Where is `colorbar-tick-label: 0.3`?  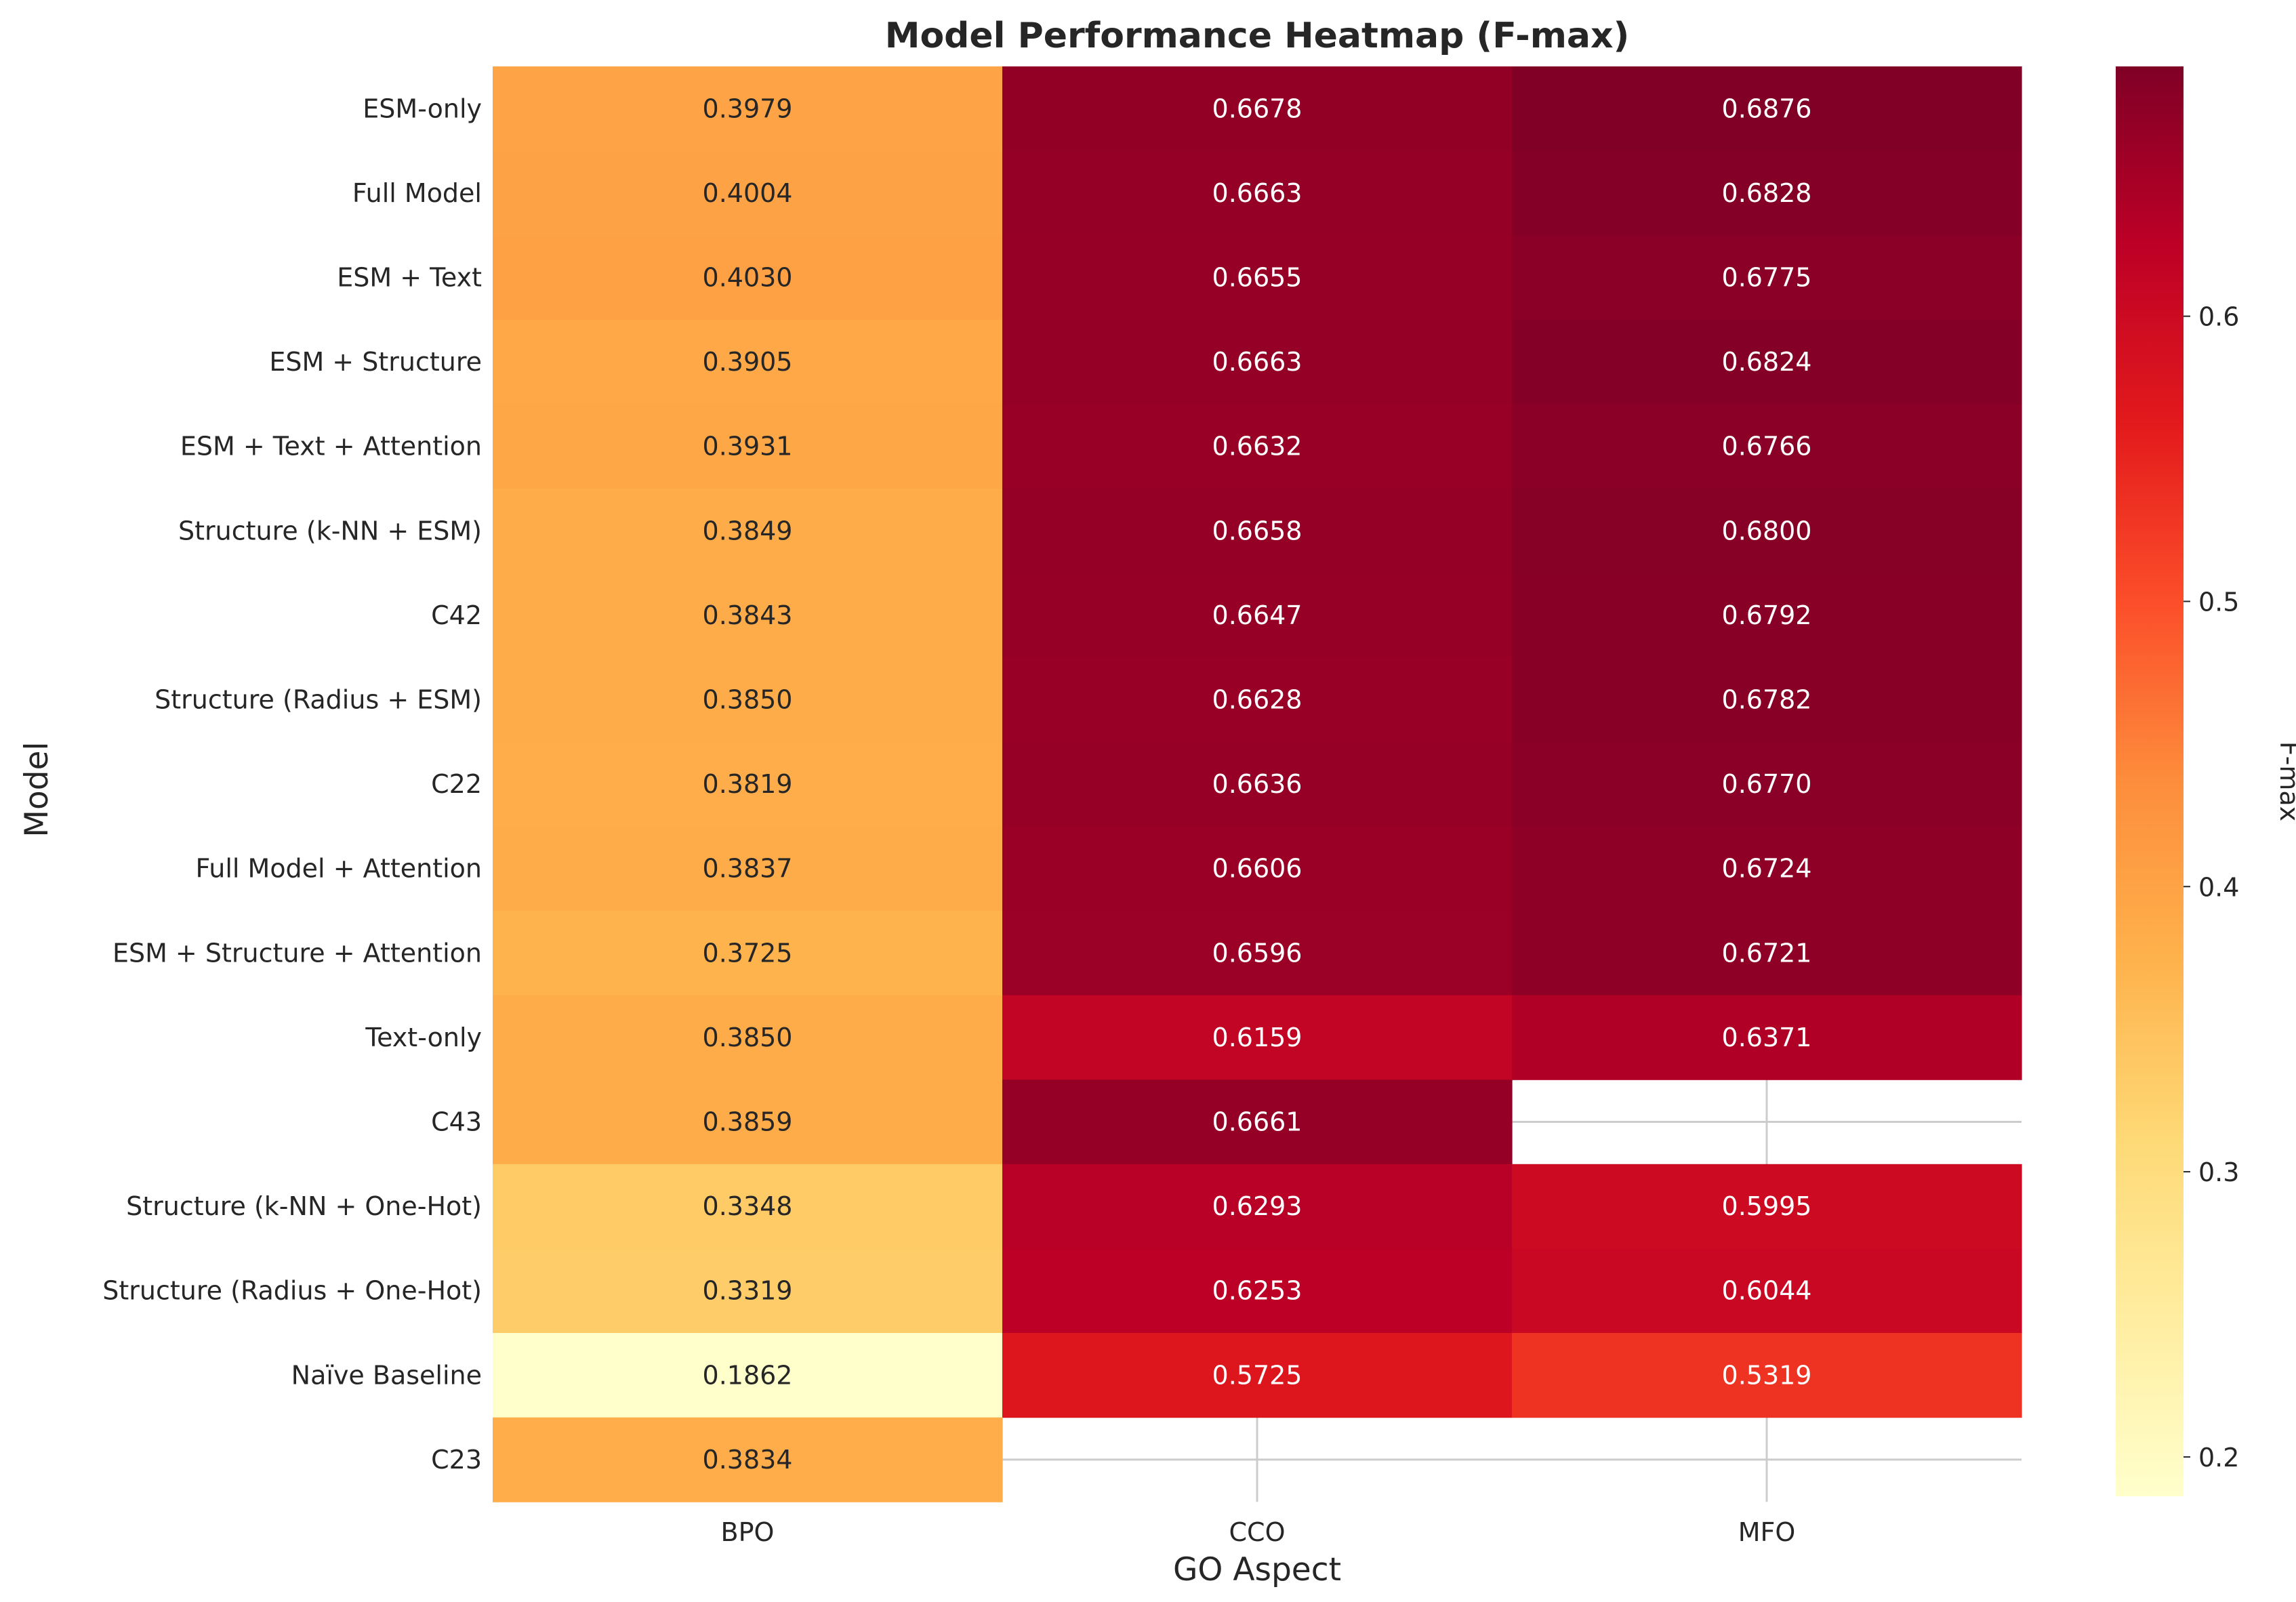
colorbar-tick-label: 0.3 is located at coordinates (2218, 1172).